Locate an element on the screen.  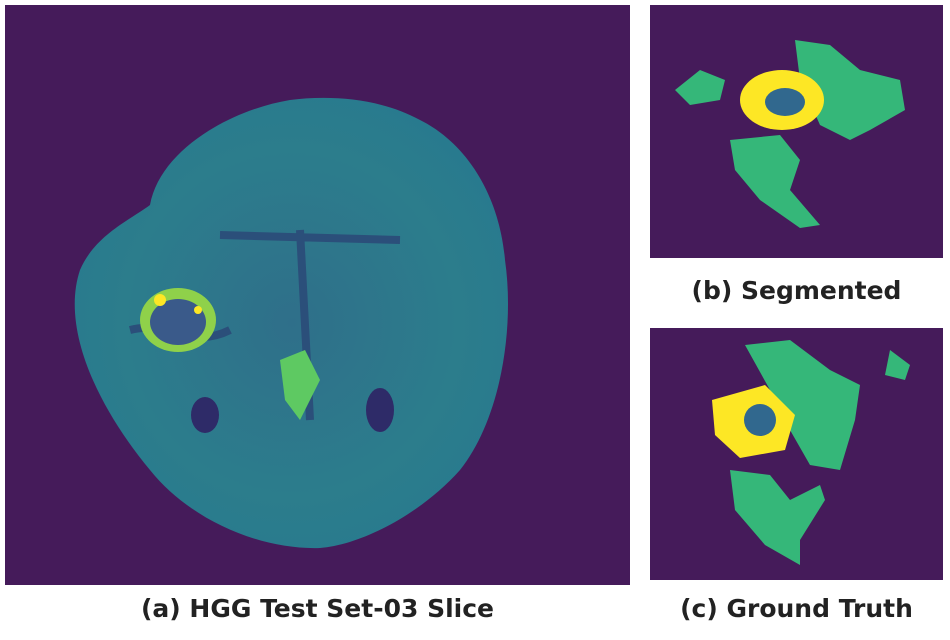
segmented-image is located at coordinates (796, 131).